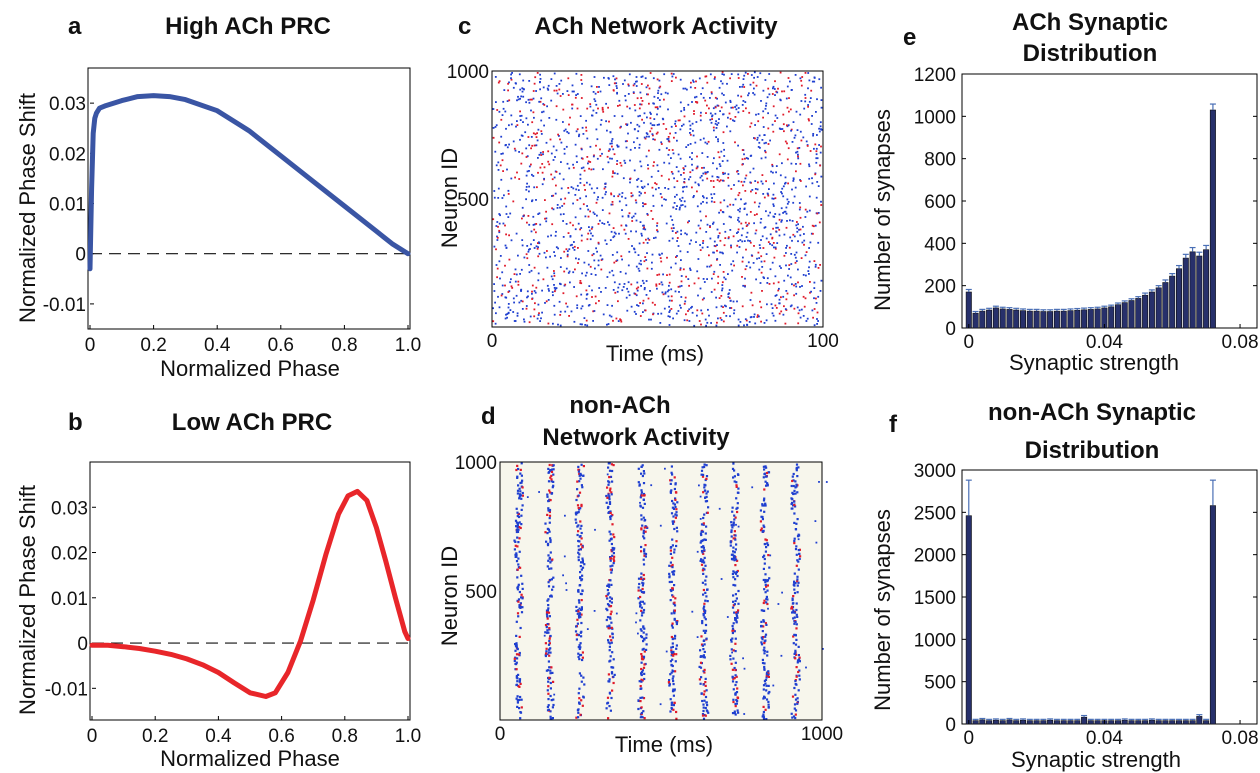 The height and width of the screenshot is (773, 1260). What do you see at coordinates (82, 644) in the screenshot?
I see `panel-b-ytick-label: 0` at bounding box center [82, 644].